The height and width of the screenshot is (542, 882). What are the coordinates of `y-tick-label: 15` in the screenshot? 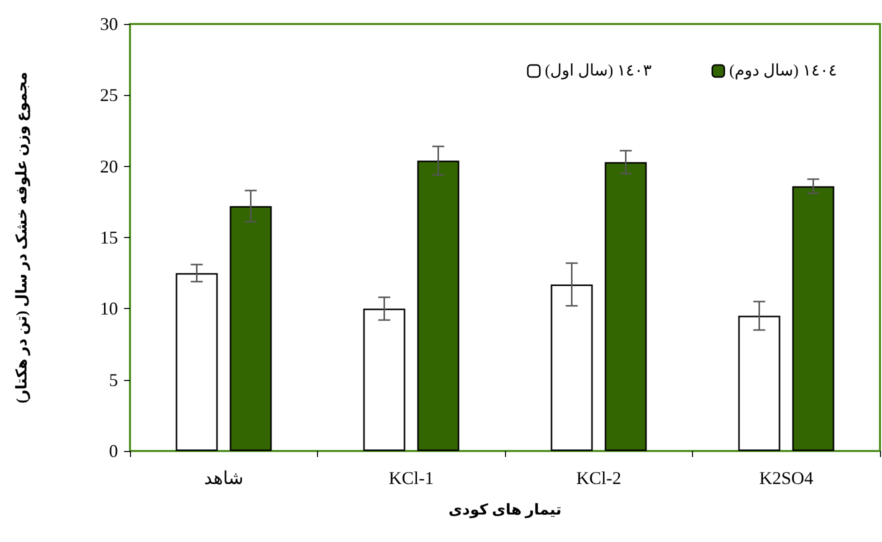 It's located at (109, 238).